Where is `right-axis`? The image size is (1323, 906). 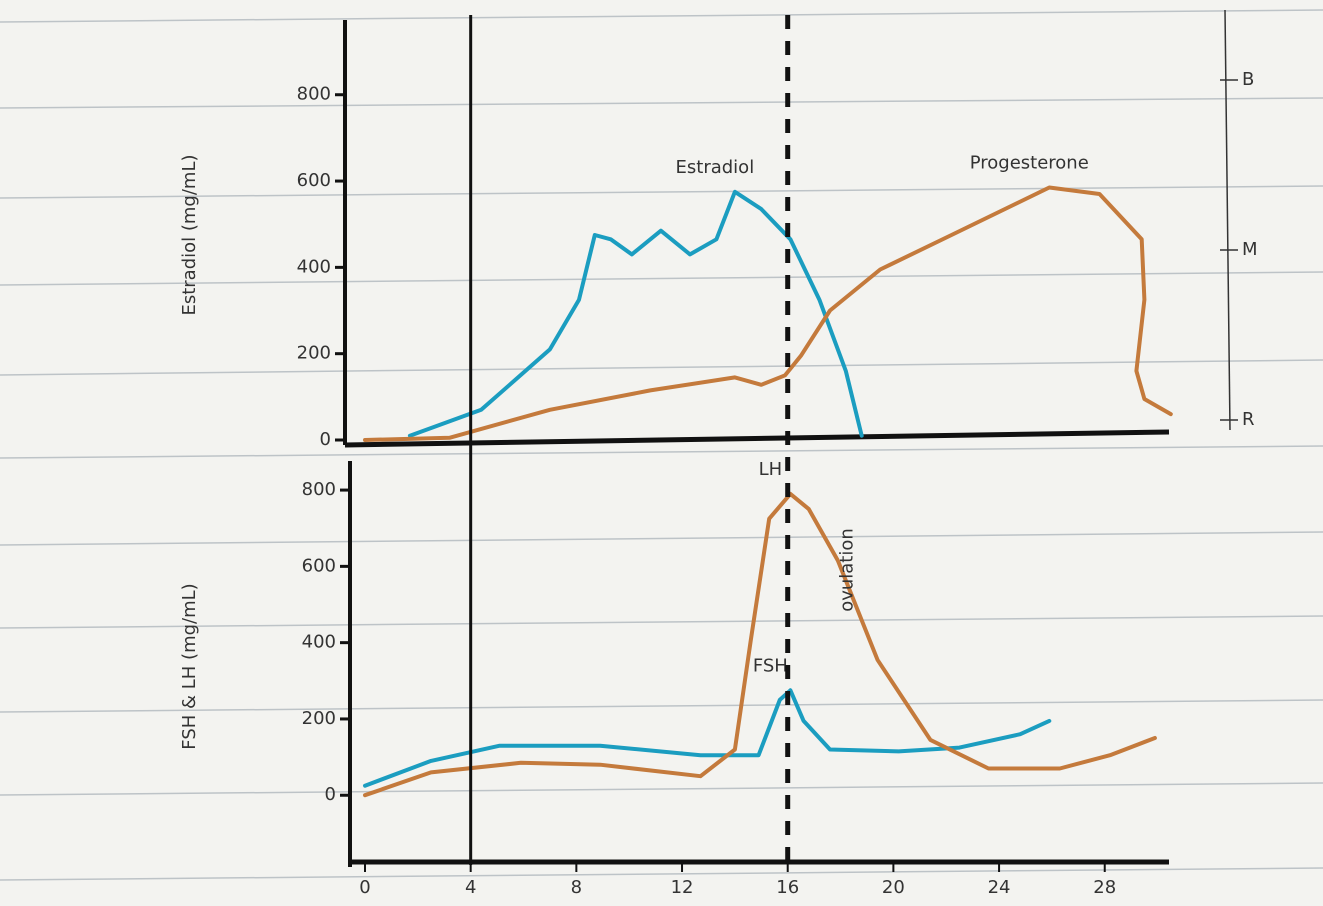 right-axis is located at coordinates (1227, 220).